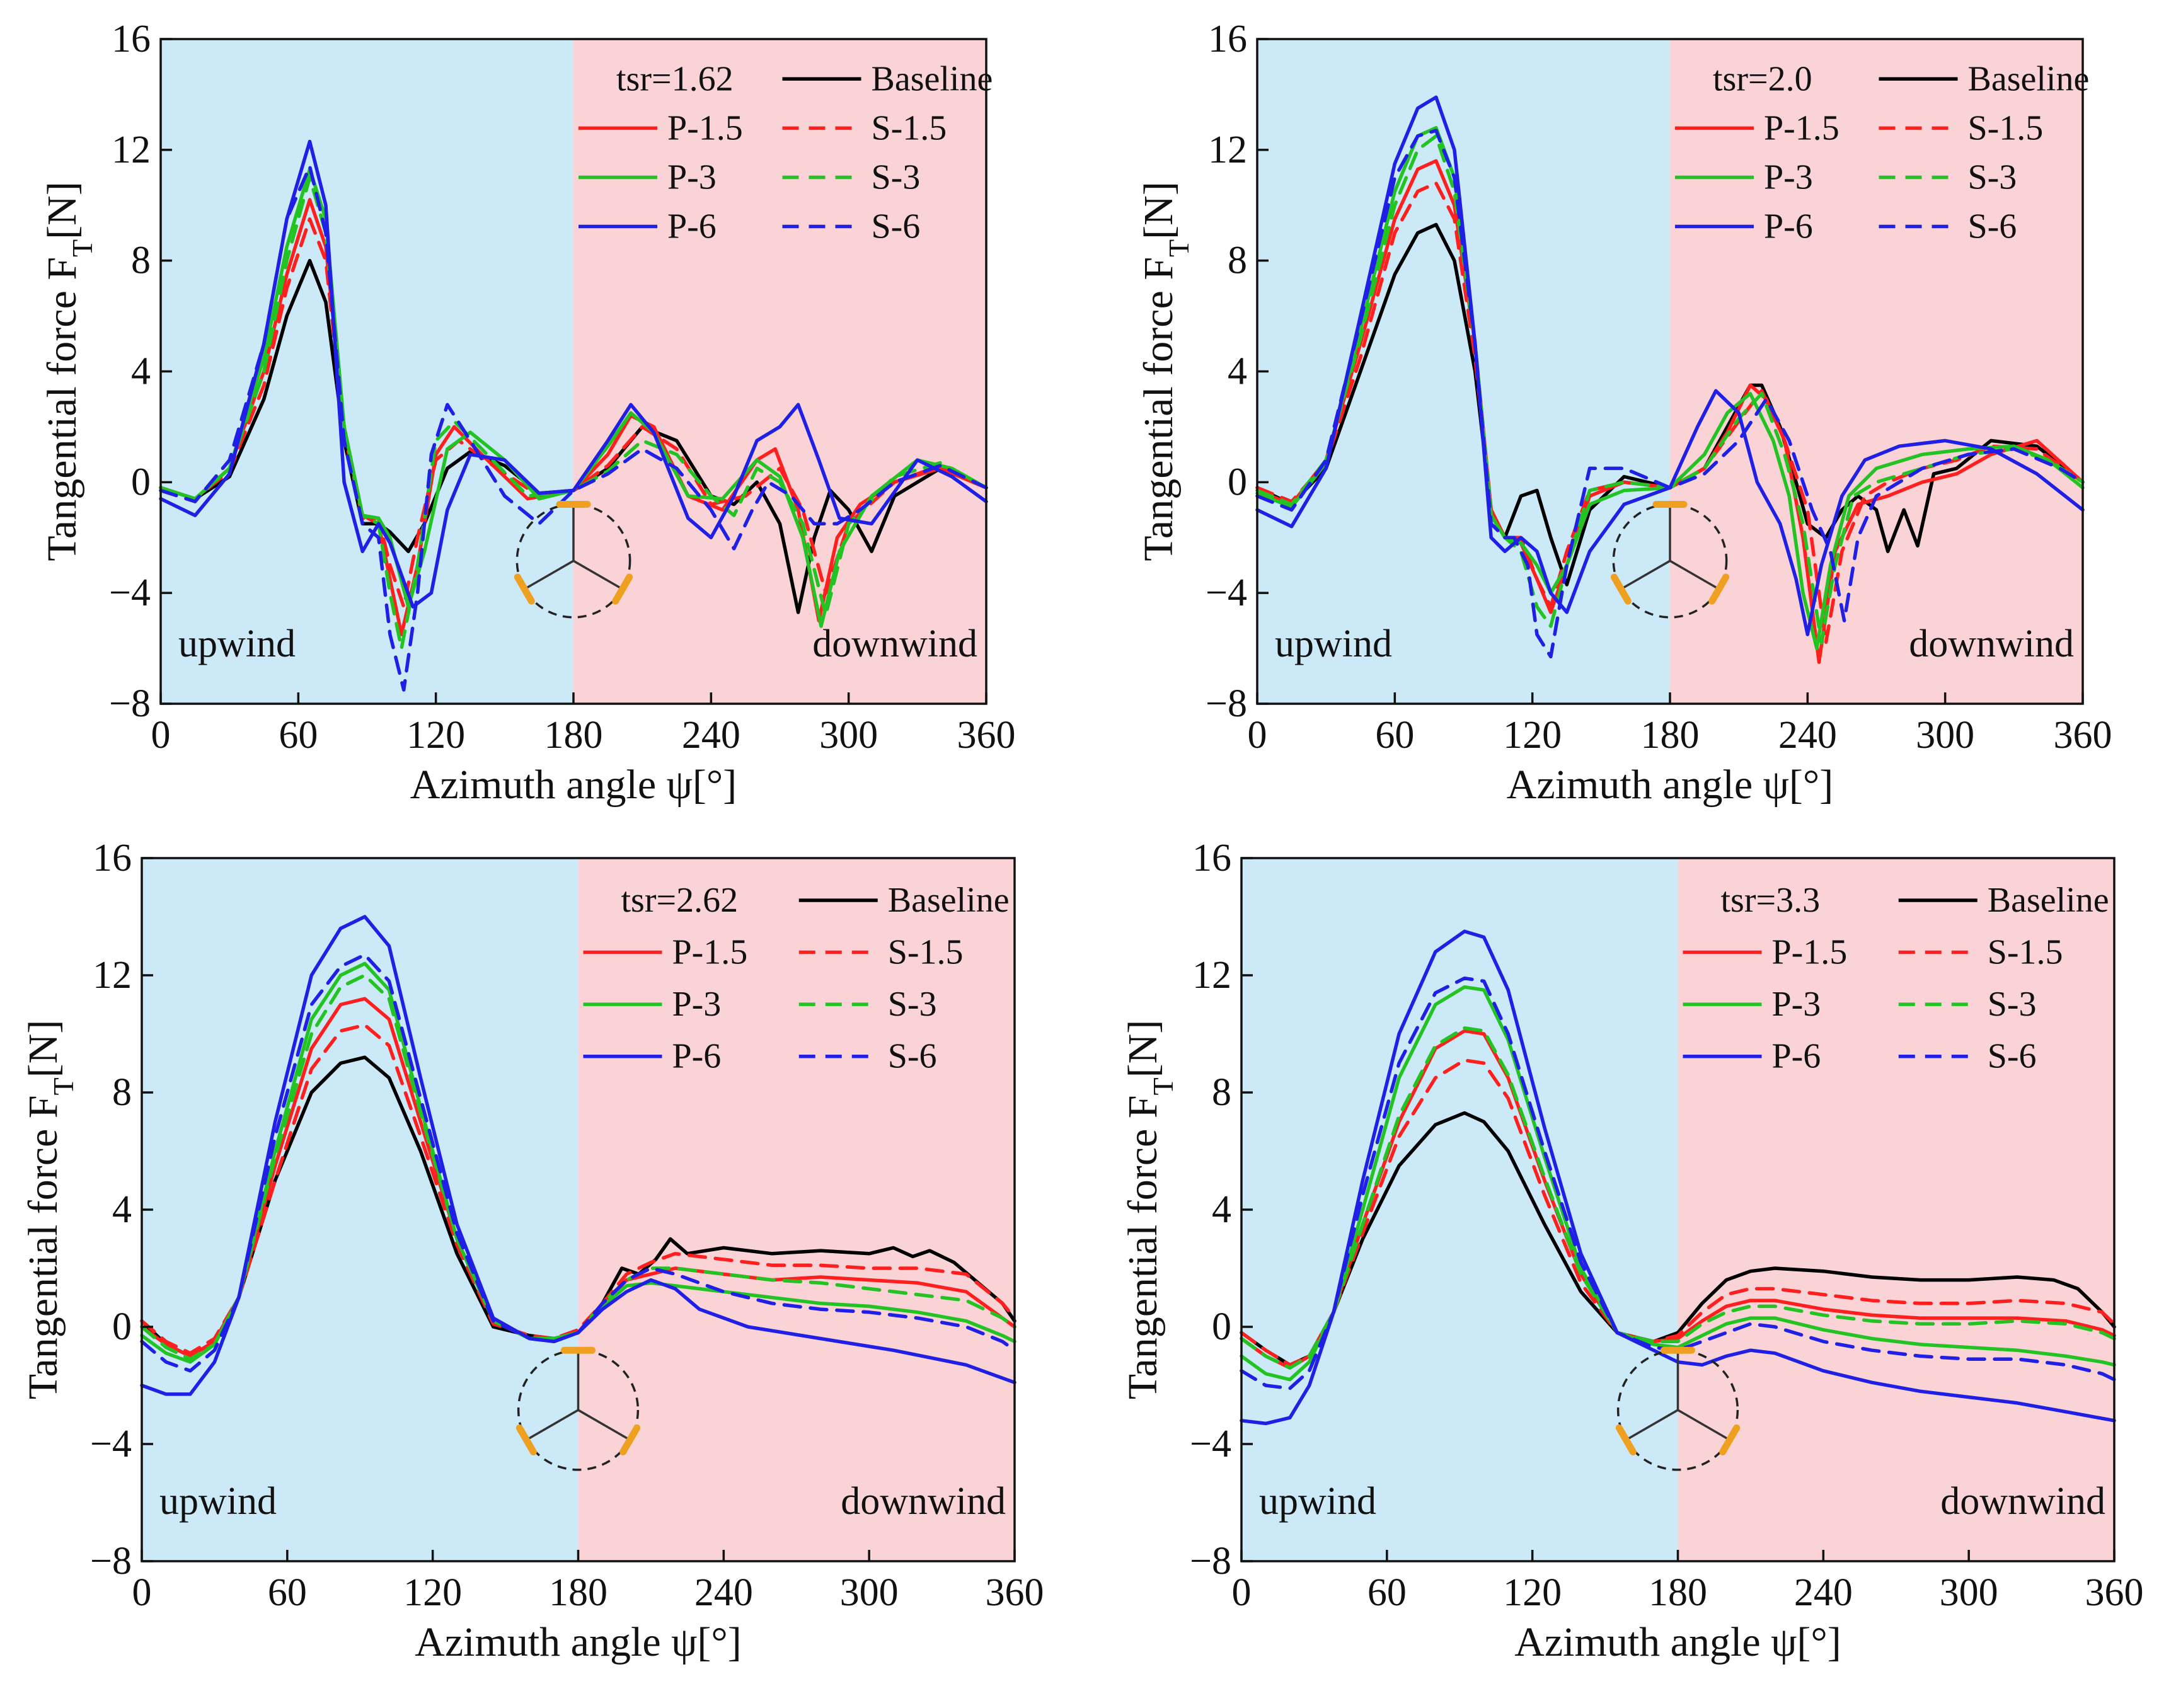 This screenshot has height=1708, width=2159. Describe the element at coordinates (675, 78) in the screenshot. I see `legend-tsr-label: tsr=1.62` at that location.